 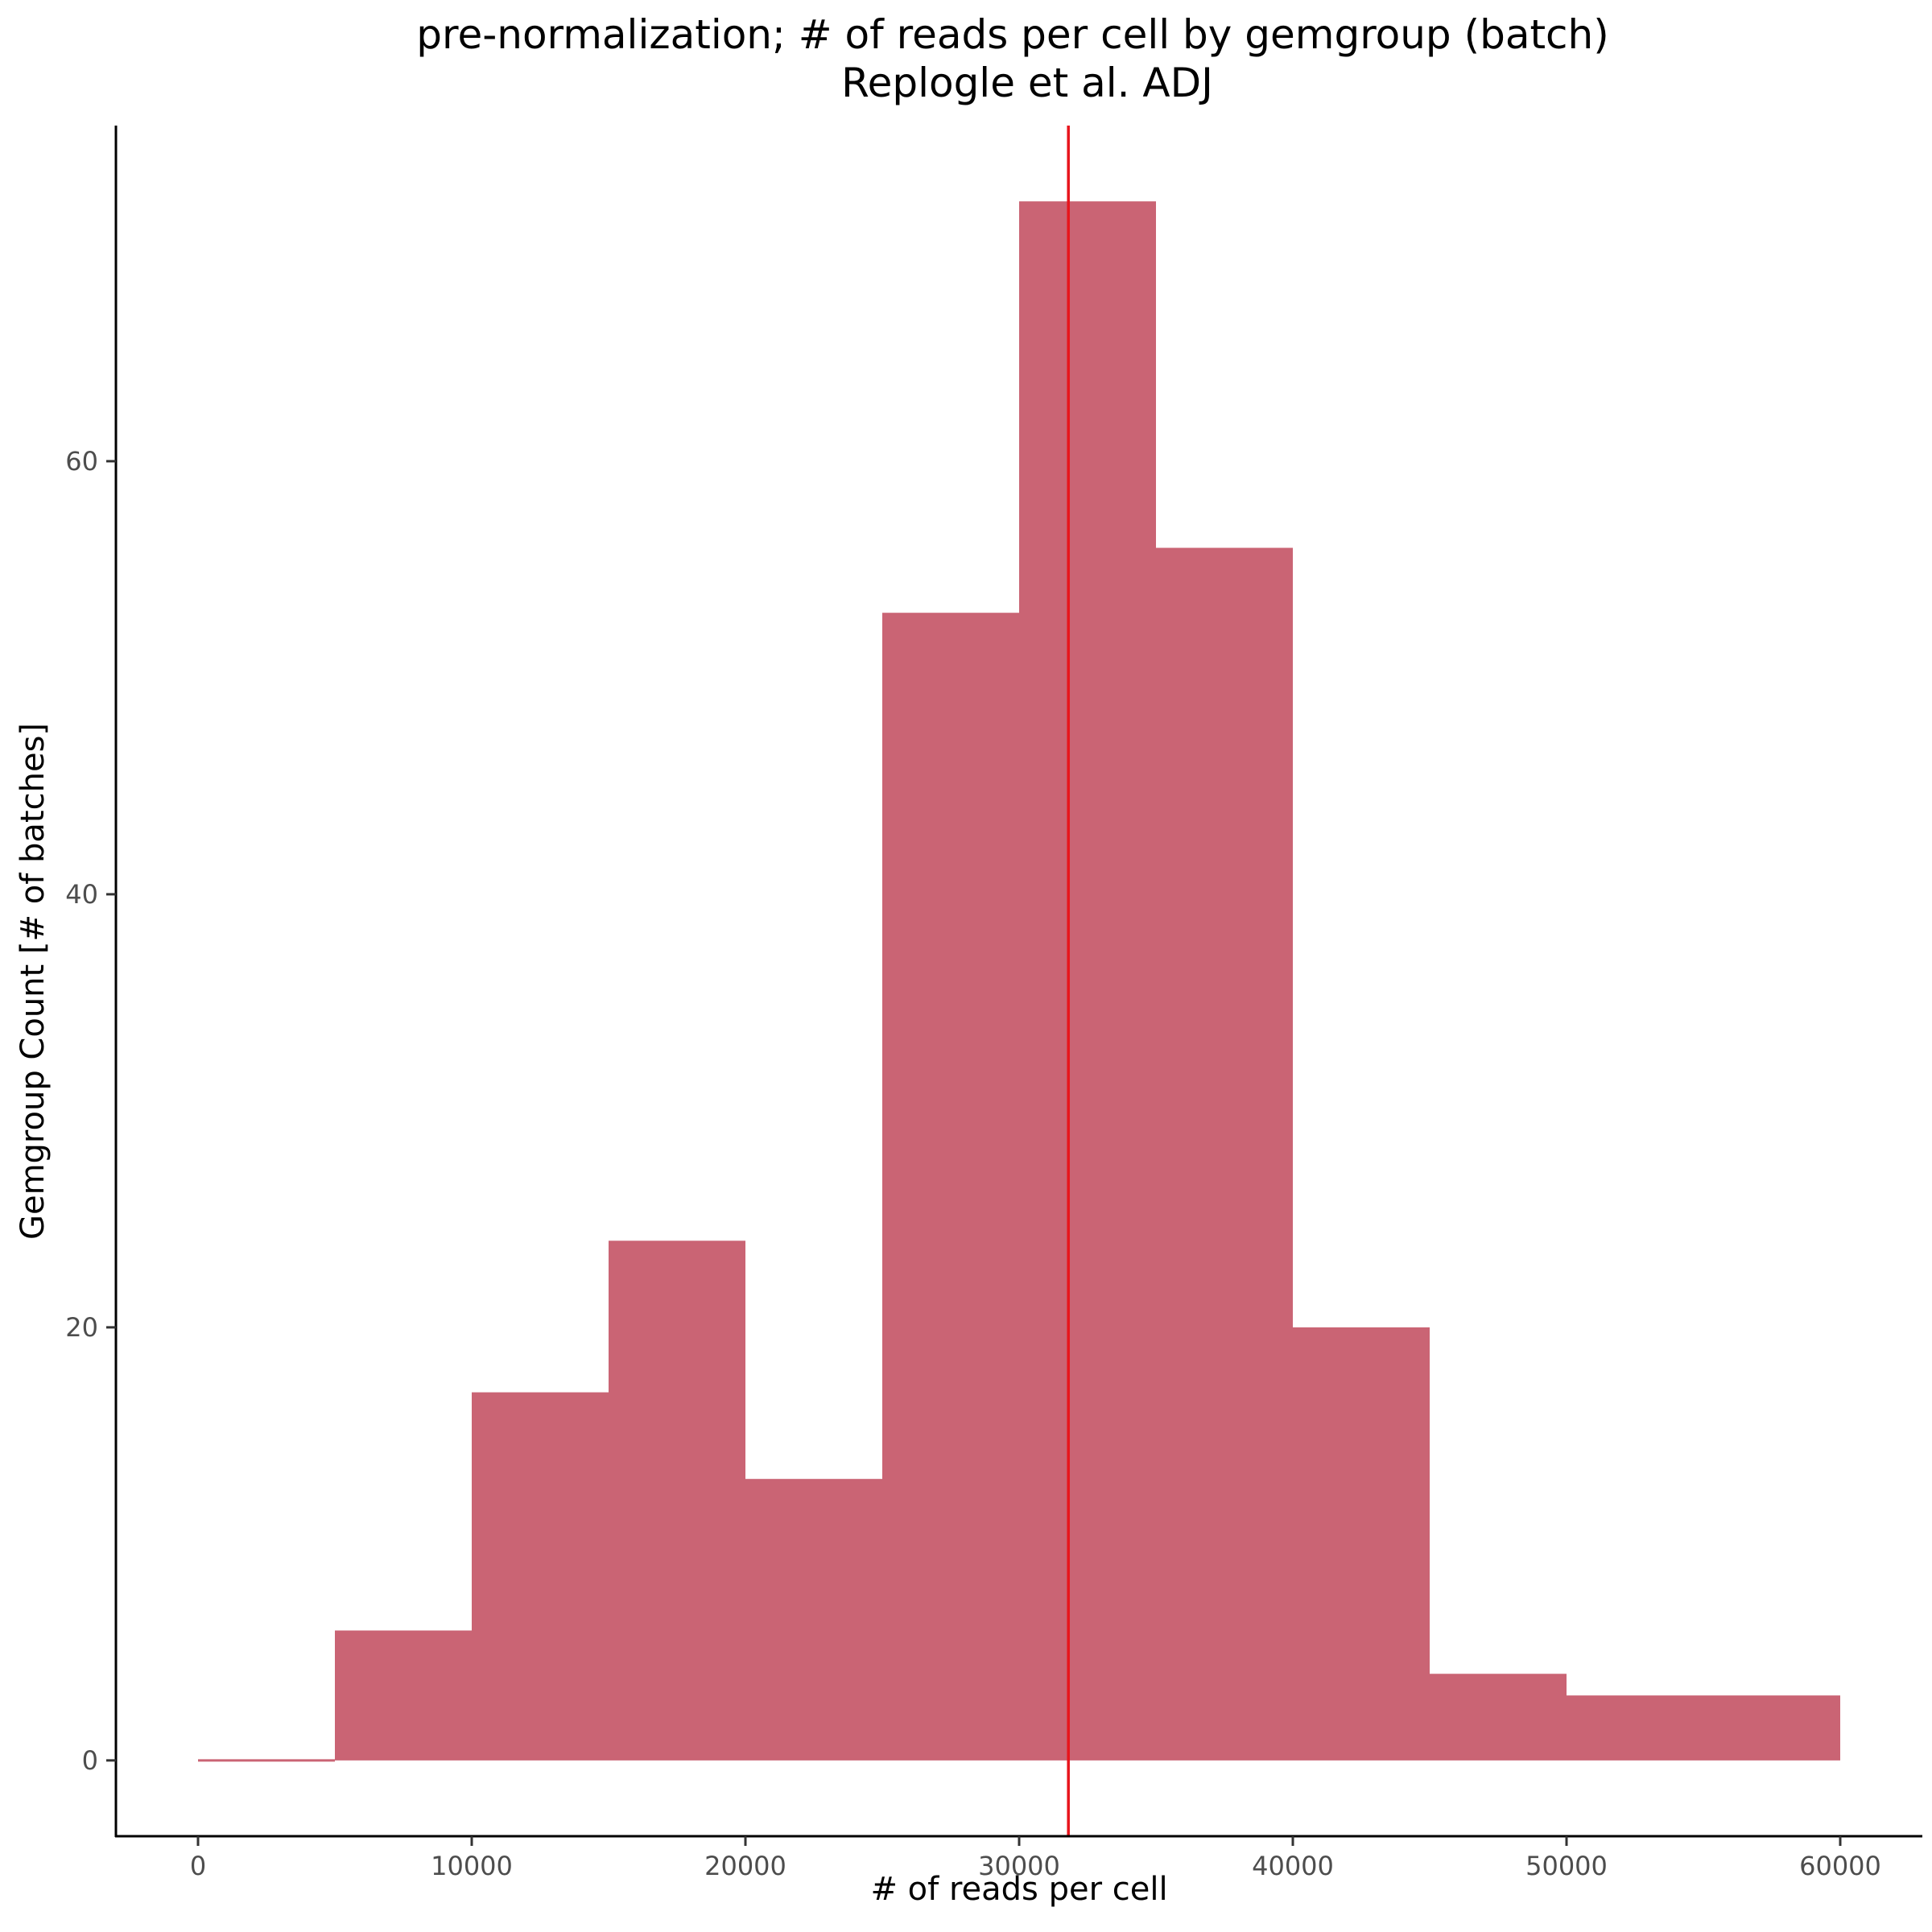 I want to click on x-tick-label: 30000, so click(x=1019, y=1866).